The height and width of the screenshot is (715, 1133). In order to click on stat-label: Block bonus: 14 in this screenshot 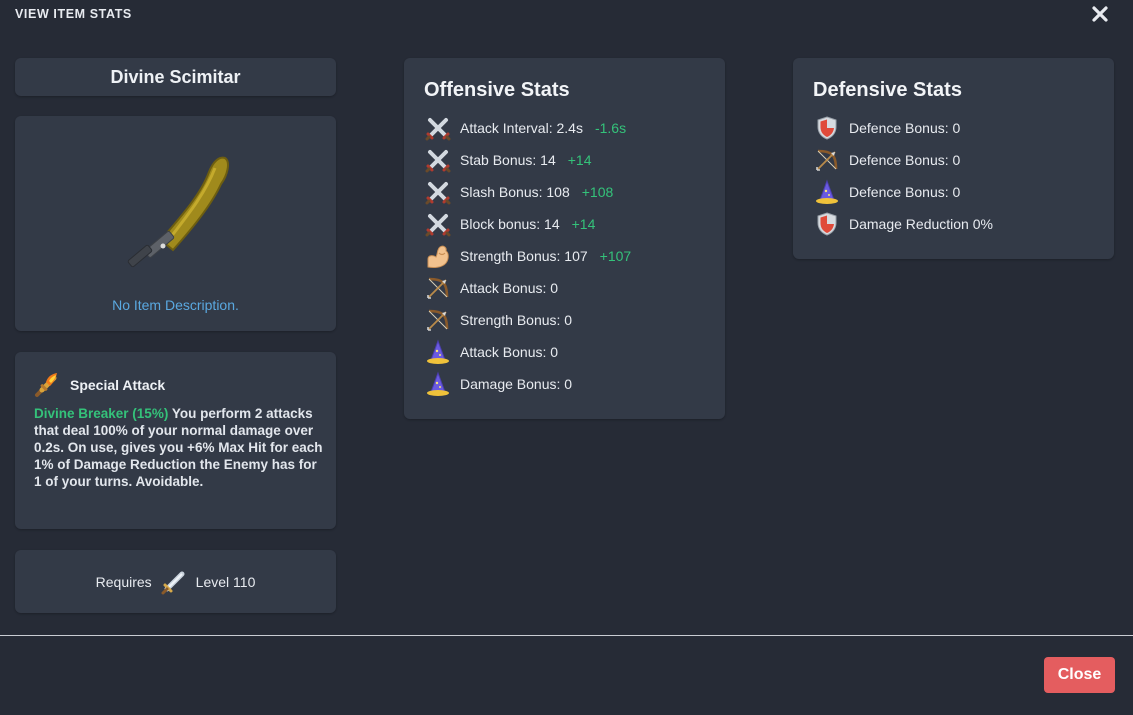, I will do `click(510, 224)`.